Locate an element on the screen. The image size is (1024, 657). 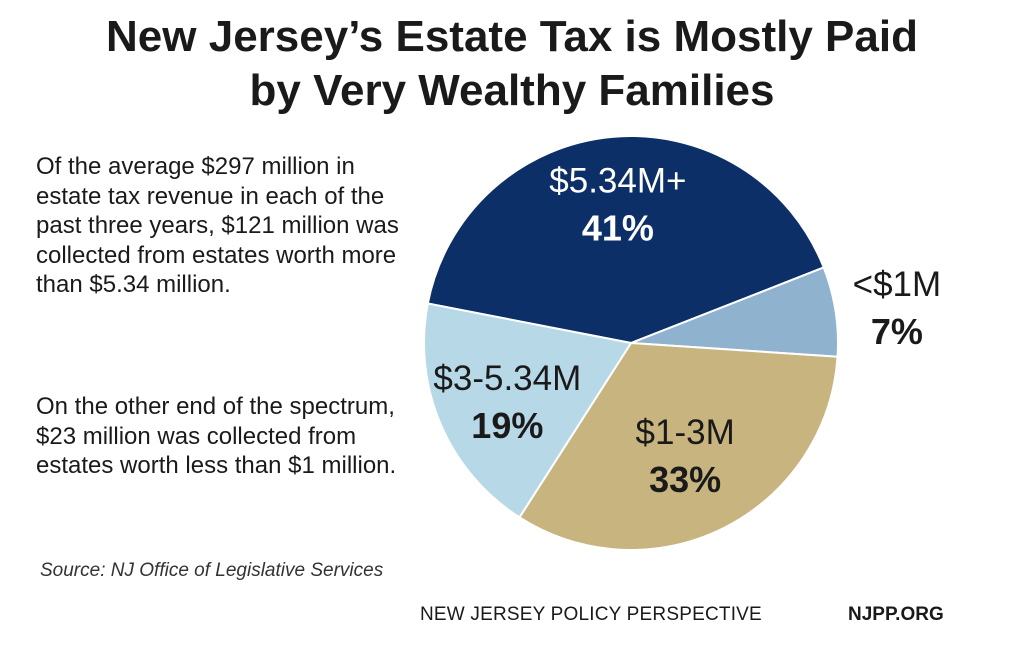
slice-percent-3: 19% is located at coordinates (507, 425).